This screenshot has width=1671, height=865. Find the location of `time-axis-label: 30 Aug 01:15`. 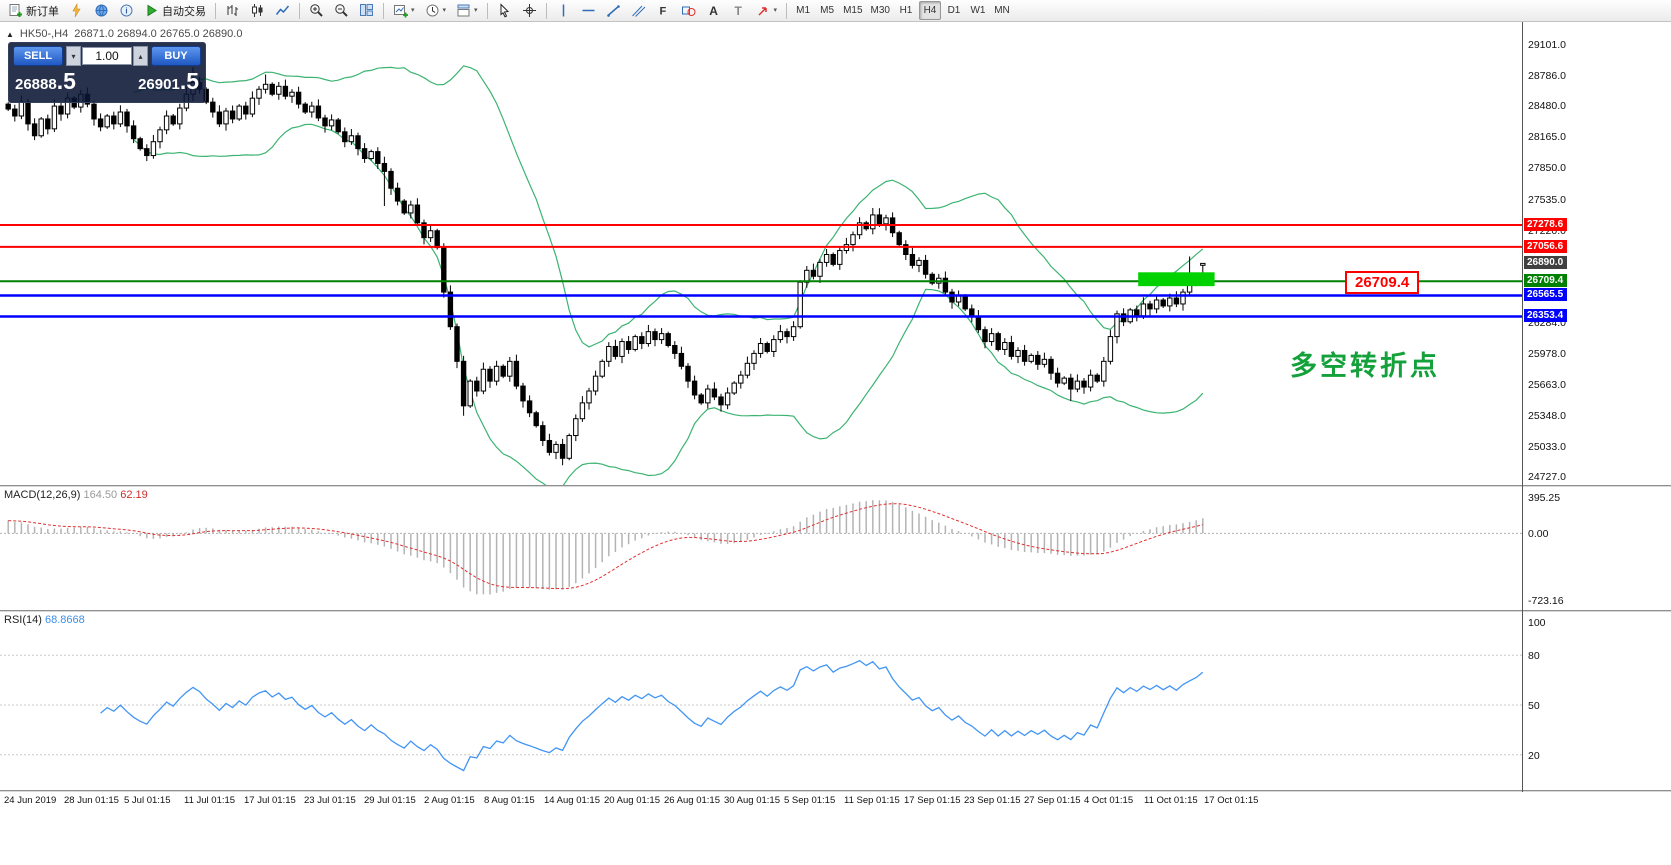

time-axis-label: 30 Aug 01:15 is located at coordinates (752, 800).